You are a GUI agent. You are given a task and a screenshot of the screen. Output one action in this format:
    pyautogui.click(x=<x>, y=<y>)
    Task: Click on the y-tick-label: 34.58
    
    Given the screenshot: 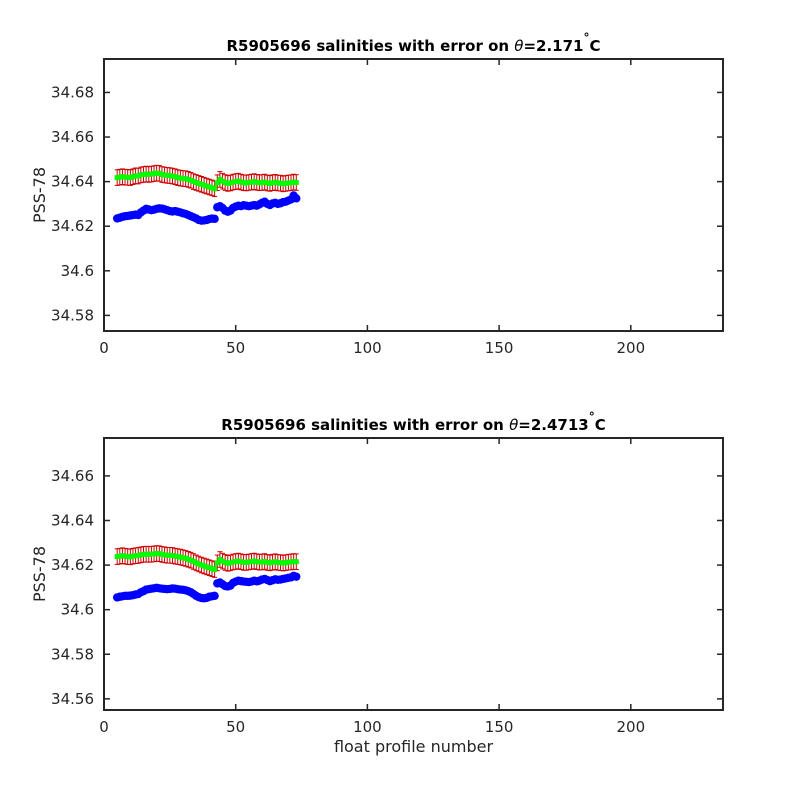 What is the action you would take?
    pyautogui.click(x=72, y=654)
    